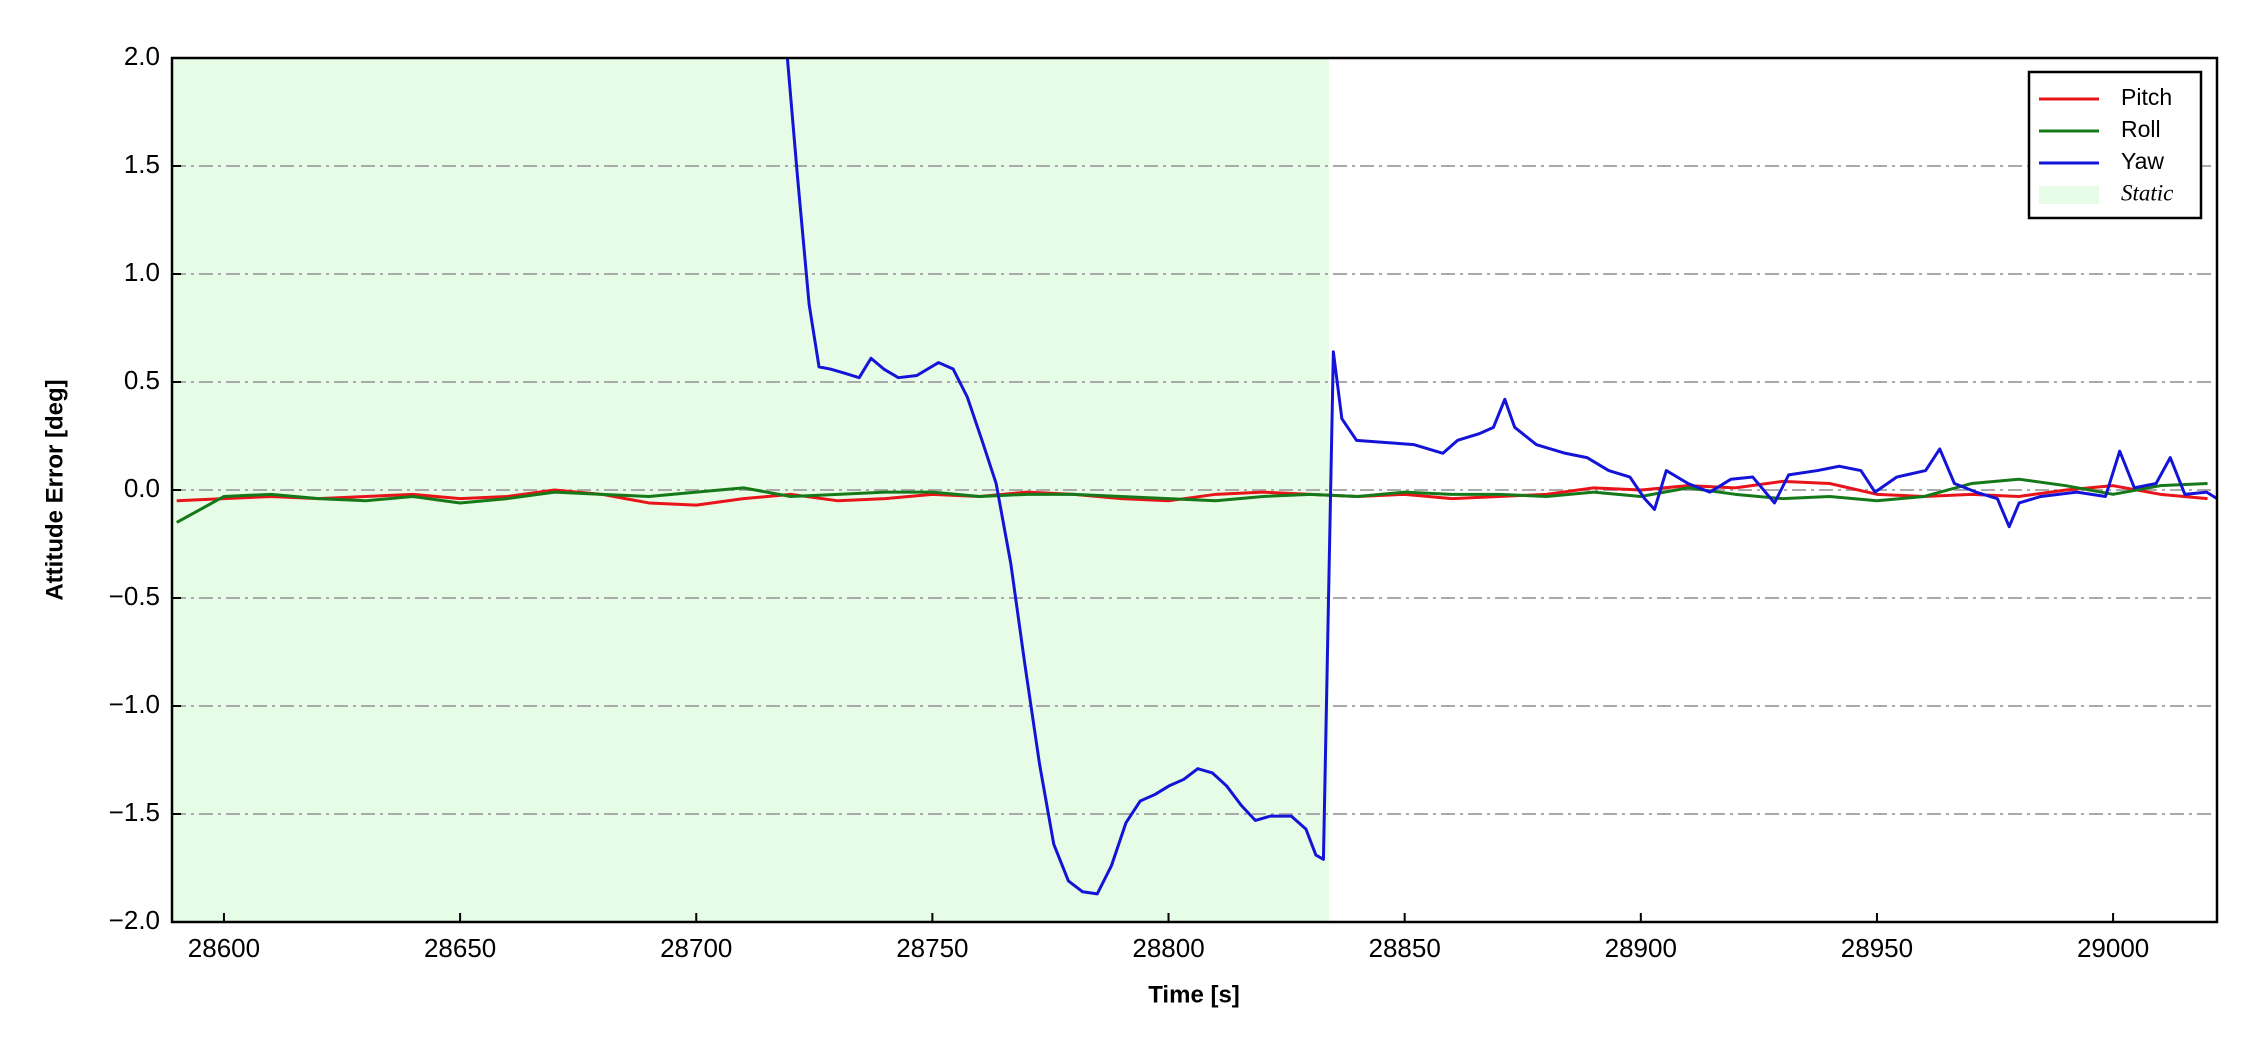 This screenshot has width=2250, height=1050. Describe the element at coordinates (2115, 145) in the screenshot. I see `legend: Pitch Roll Yaw Static` at that location.